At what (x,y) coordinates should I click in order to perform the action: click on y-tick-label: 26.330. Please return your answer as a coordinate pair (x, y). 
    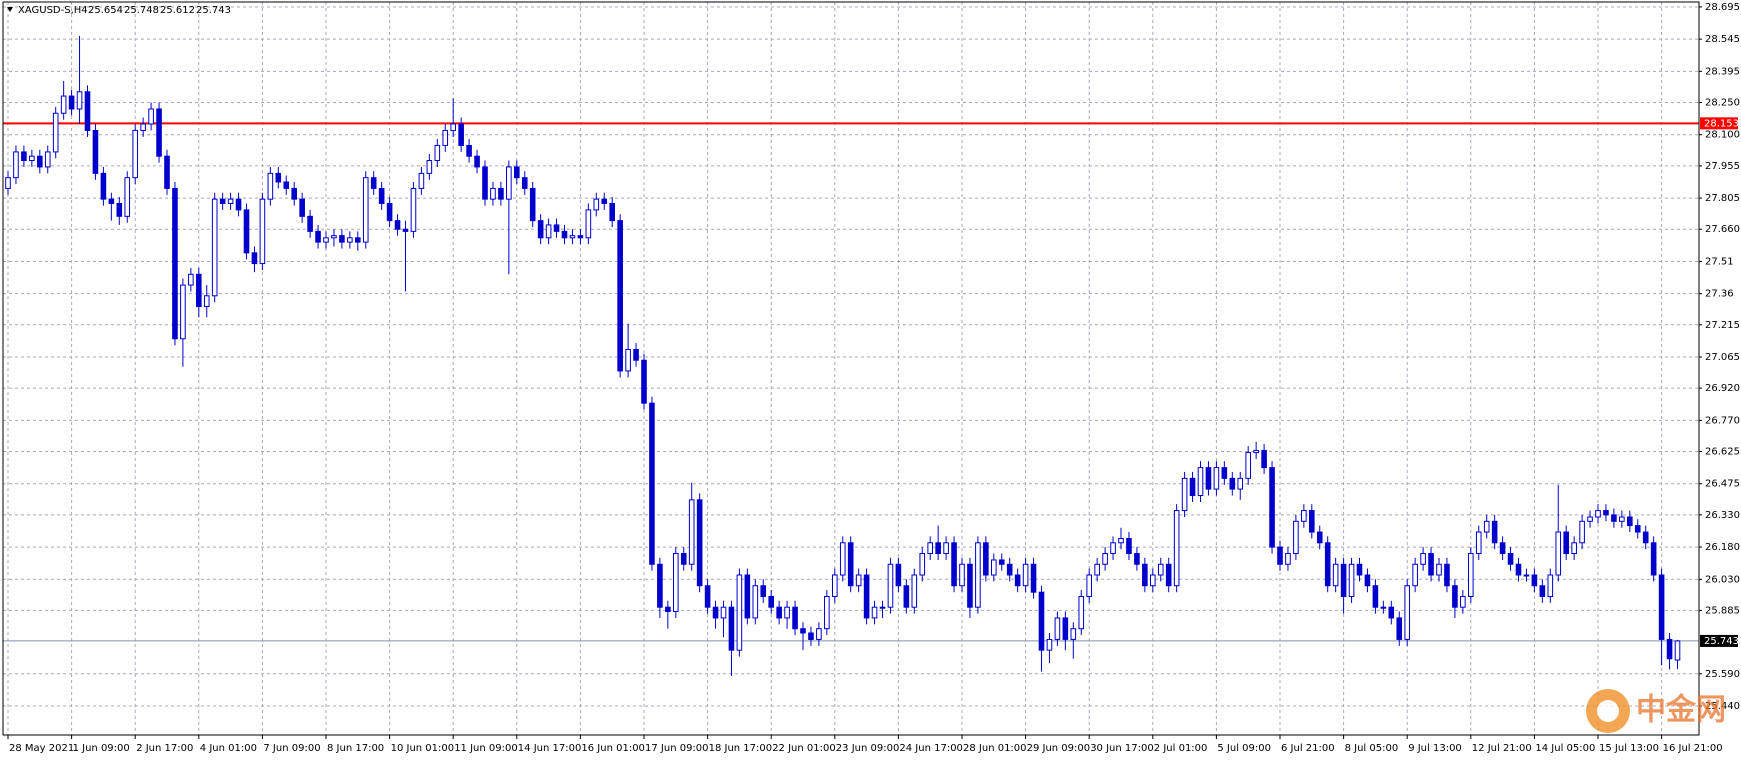
    Looking at the image, I should click on (1722, 515).